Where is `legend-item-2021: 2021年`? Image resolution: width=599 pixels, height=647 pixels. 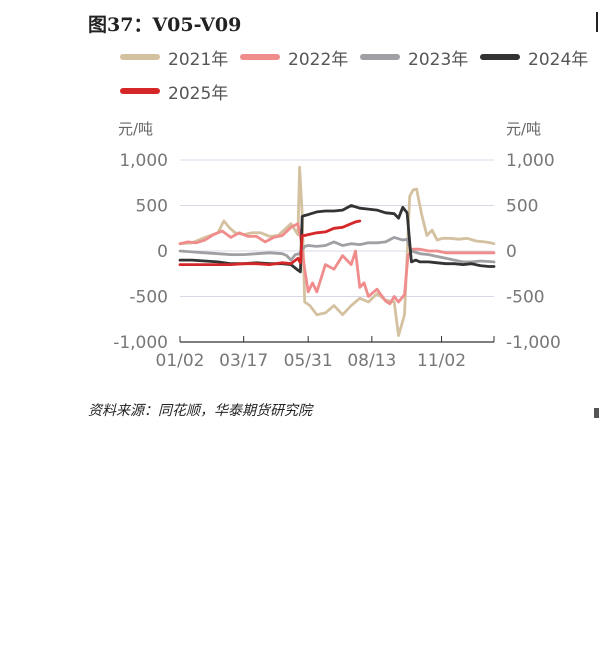
legend-item-2021: 2021年 is located at coordinates (174, 57).